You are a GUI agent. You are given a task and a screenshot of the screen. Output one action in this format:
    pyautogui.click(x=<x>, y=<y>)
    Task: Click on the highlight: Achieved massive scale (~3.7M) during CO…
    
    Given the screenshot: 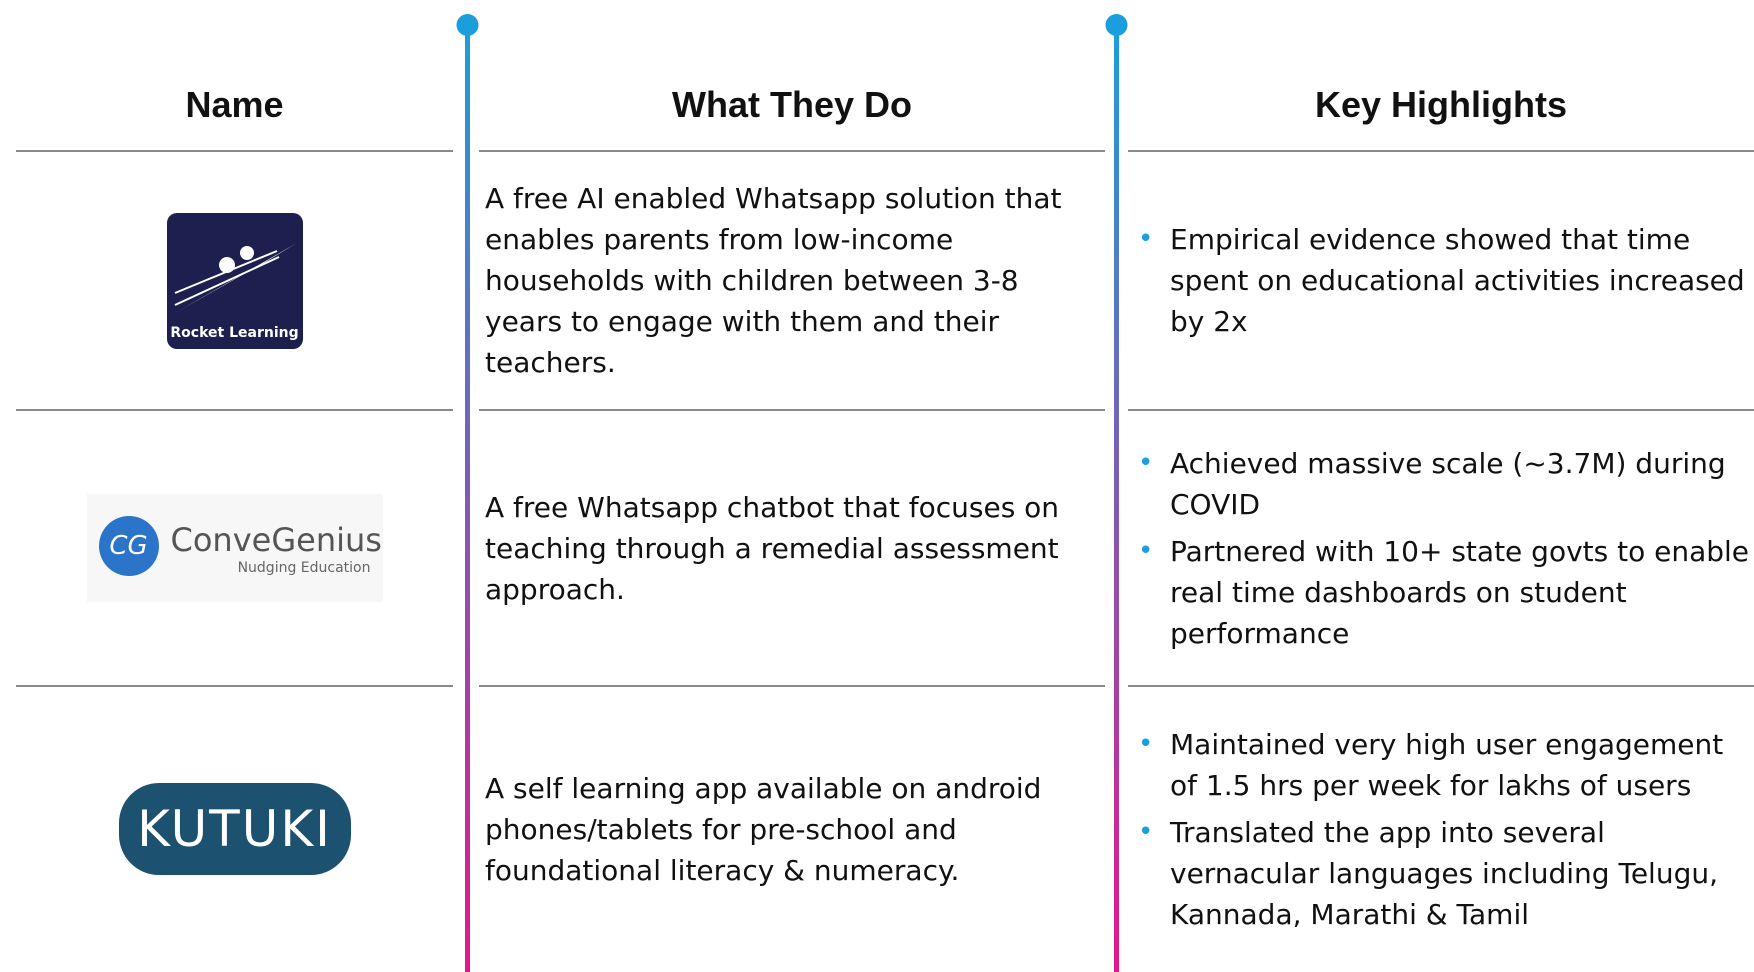 What is the action you would take?
    pyautogui.click(x=1441, y=484)
    